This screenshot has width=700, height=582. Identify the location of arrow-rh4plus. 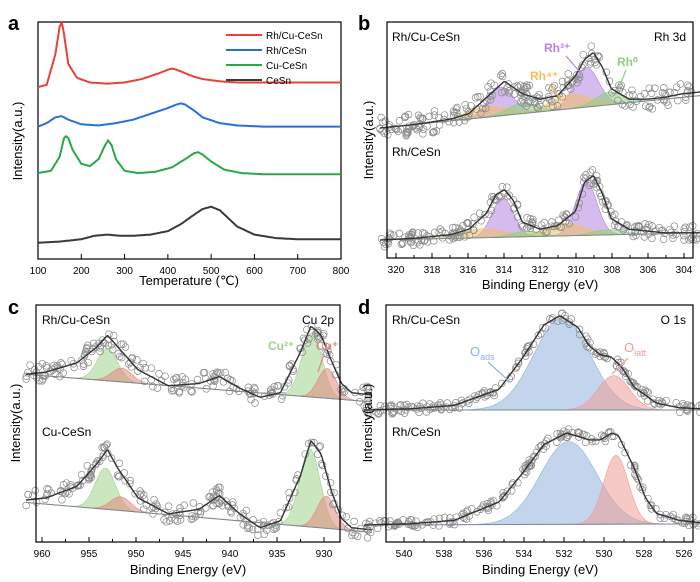
(554, 91).